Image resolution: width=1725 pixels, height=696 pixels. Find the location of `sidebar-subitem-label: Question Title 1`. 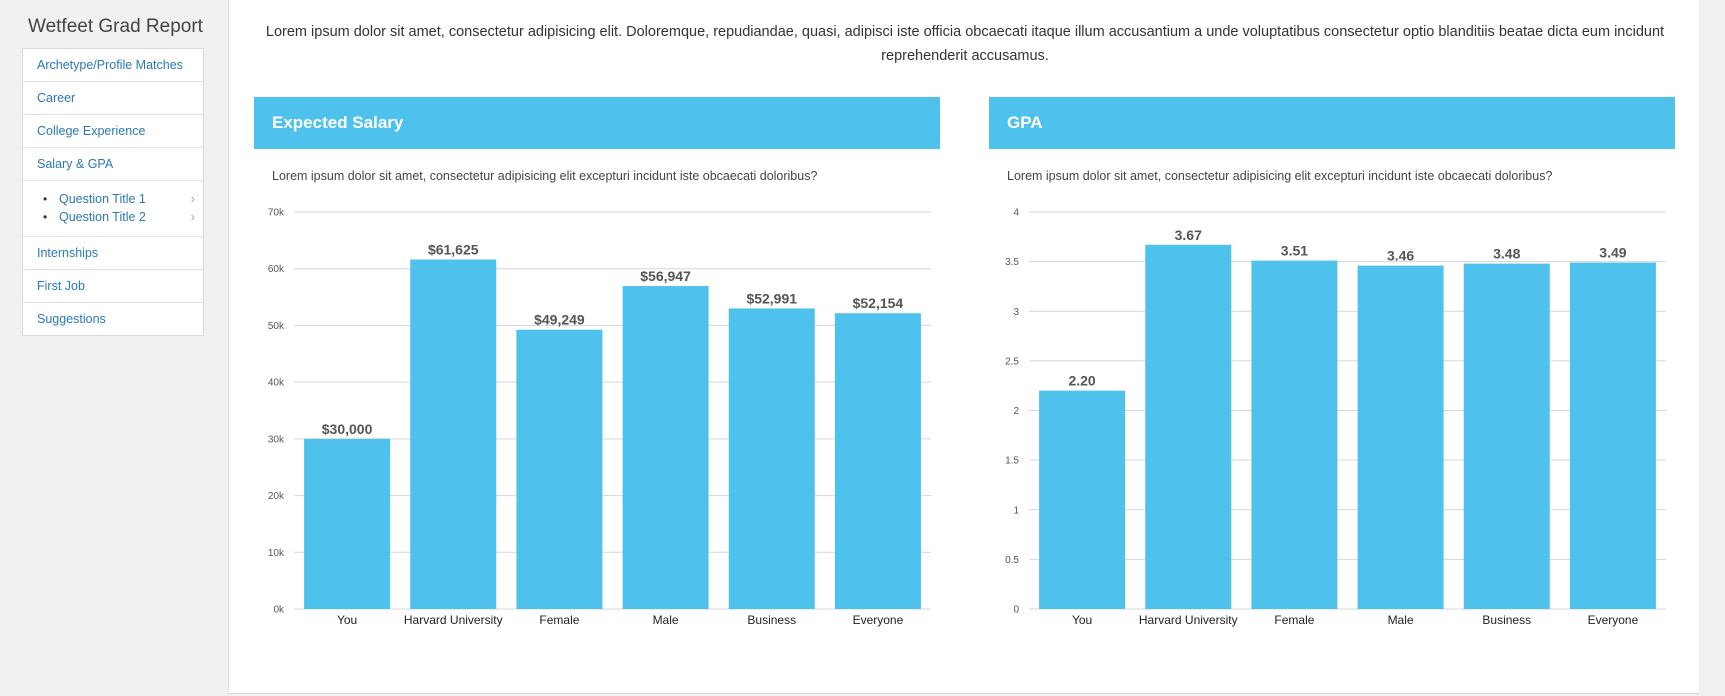

sidebar-subitem-label: Question Title 1 is located at coordinates (102, 199).